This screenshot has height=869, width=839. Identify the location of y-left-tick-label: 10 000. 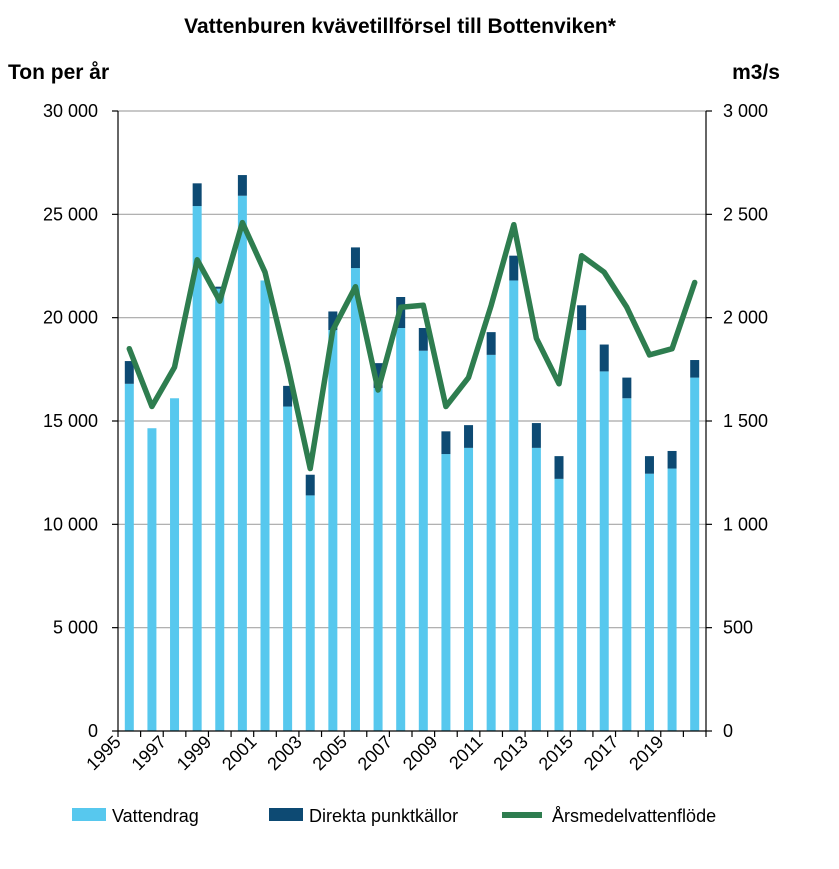
(70, 524).